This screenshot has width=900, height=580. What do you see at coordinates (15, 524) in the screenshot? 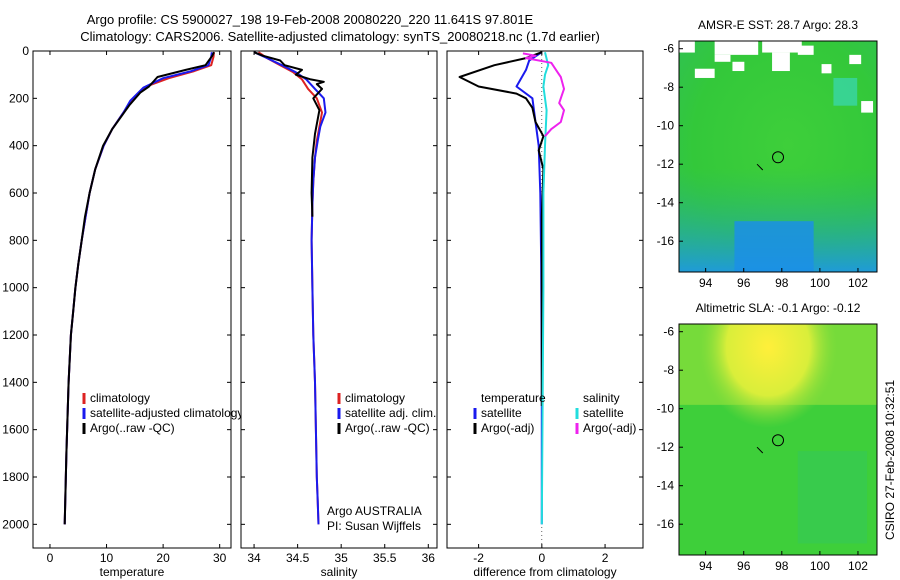
I see `y-tick-label: 2000` at bounding box center [15, 524].